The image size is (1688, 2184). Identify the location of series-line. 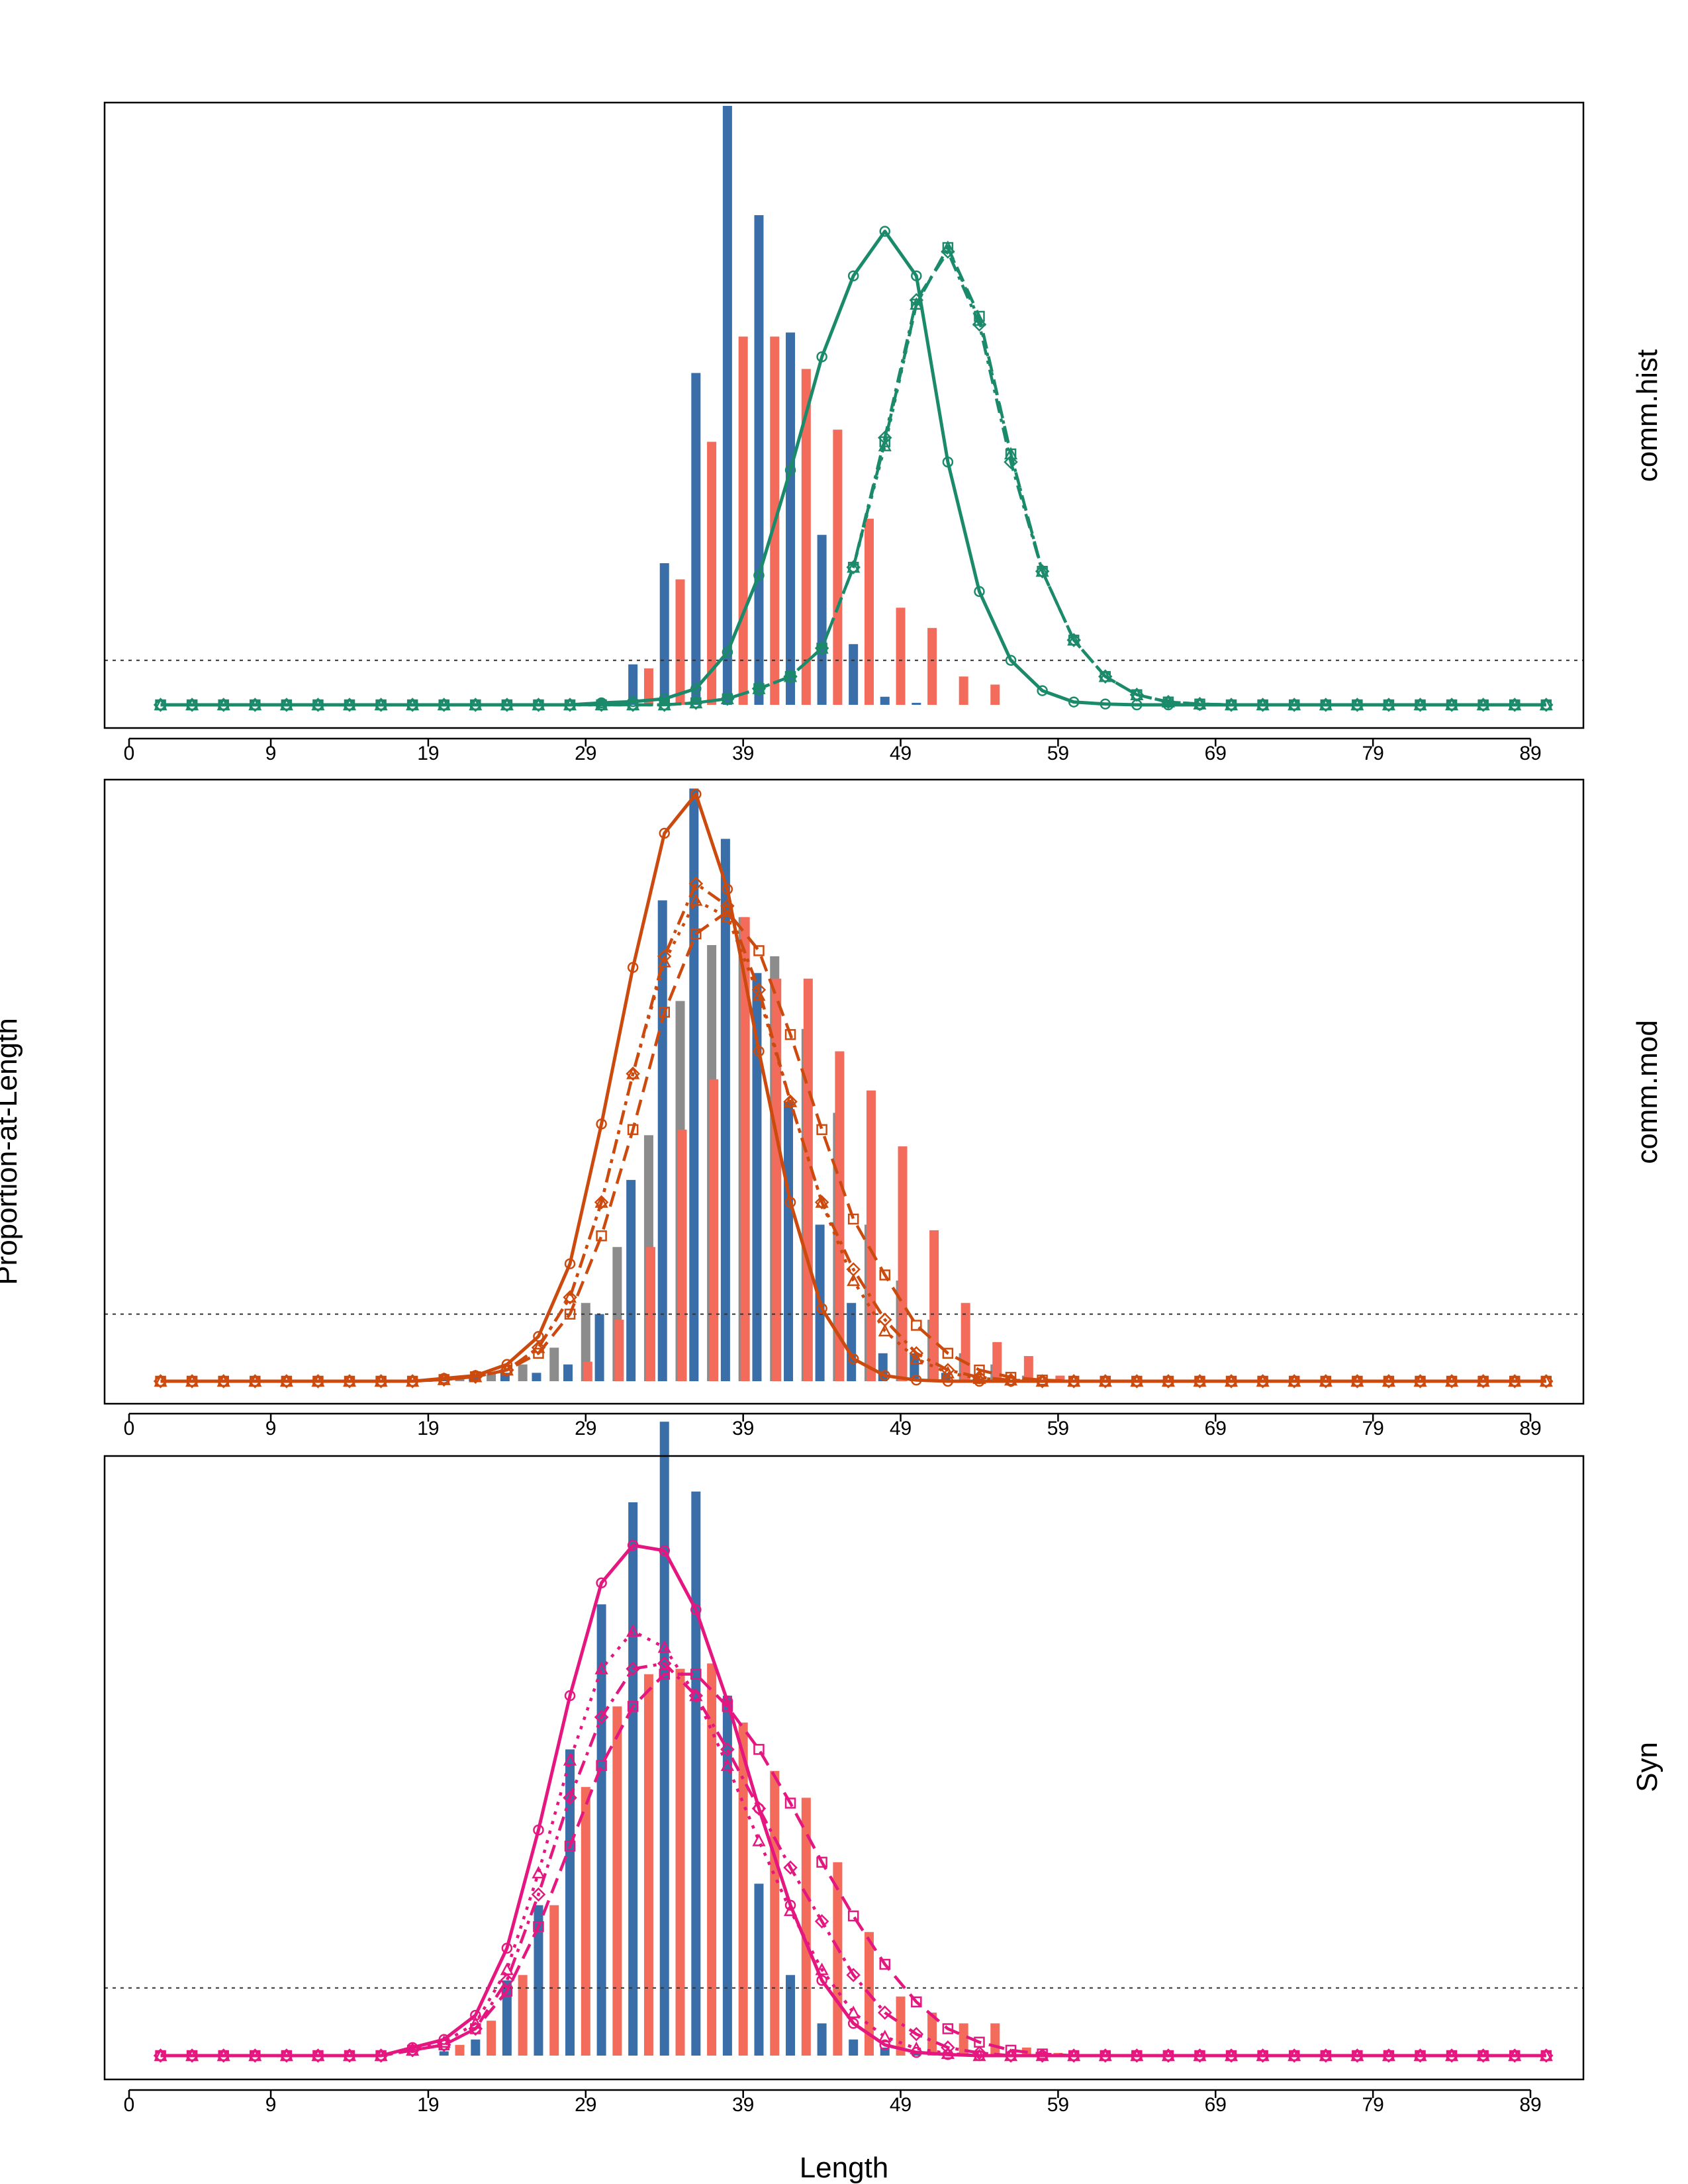
(853, 1860).